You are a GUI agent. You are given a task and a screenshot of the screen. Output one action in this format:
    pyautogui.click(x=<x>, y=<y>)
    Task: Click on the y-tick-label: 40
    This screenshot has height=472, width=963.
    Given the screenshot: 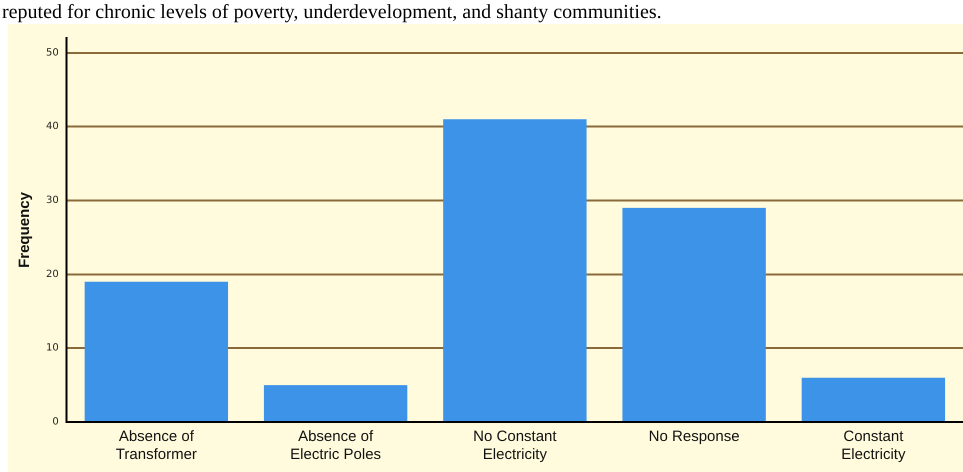 What is the action you would take?
    pyautogui.click(x=52, y=126)
    